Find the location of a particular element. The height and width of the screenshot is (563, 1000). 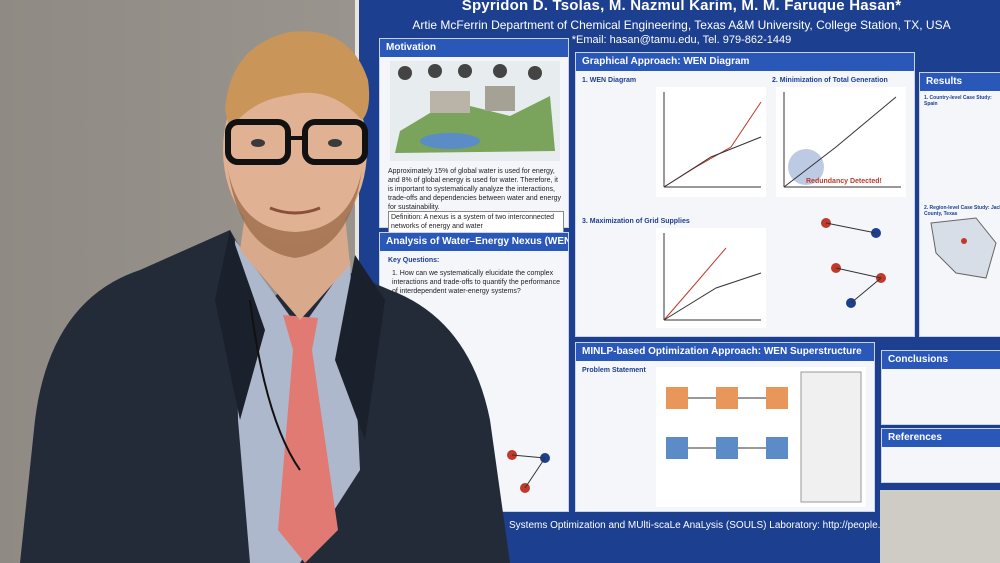

graphical-title: Graphical Approach: WEN Diagram is located at coordinates (745, 62).